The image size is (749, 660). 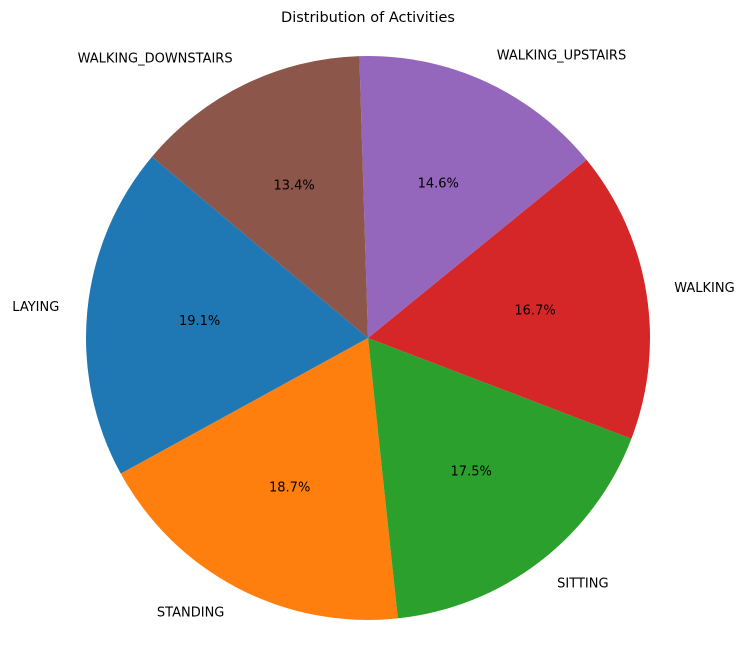 What do you see at coordinates (293, 185) in the screenshot?
I see `percent-label-walking-downstairs: 13.4%` at bounding box center [293, 185].